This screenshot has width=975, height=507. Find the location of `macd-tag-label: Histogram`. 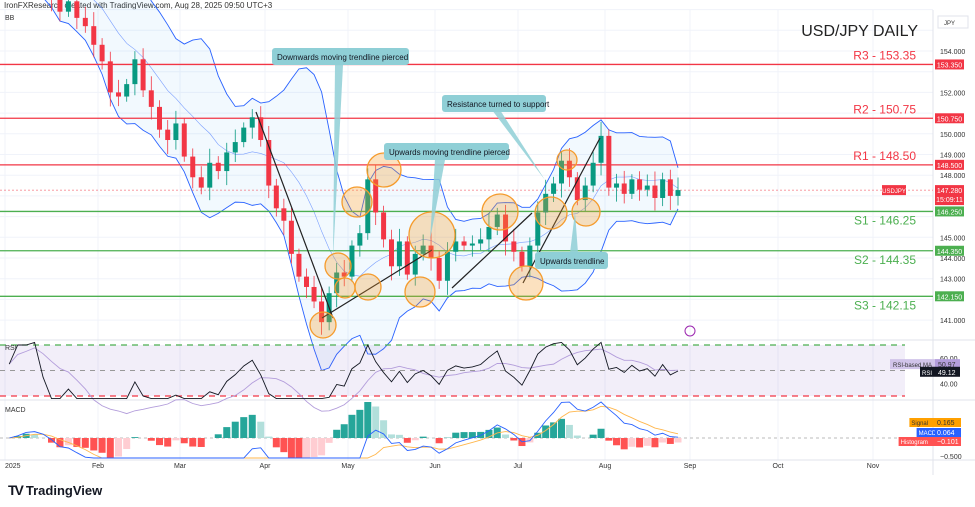

macd-tag-label: Histogram is located at coordinates (914, 443).